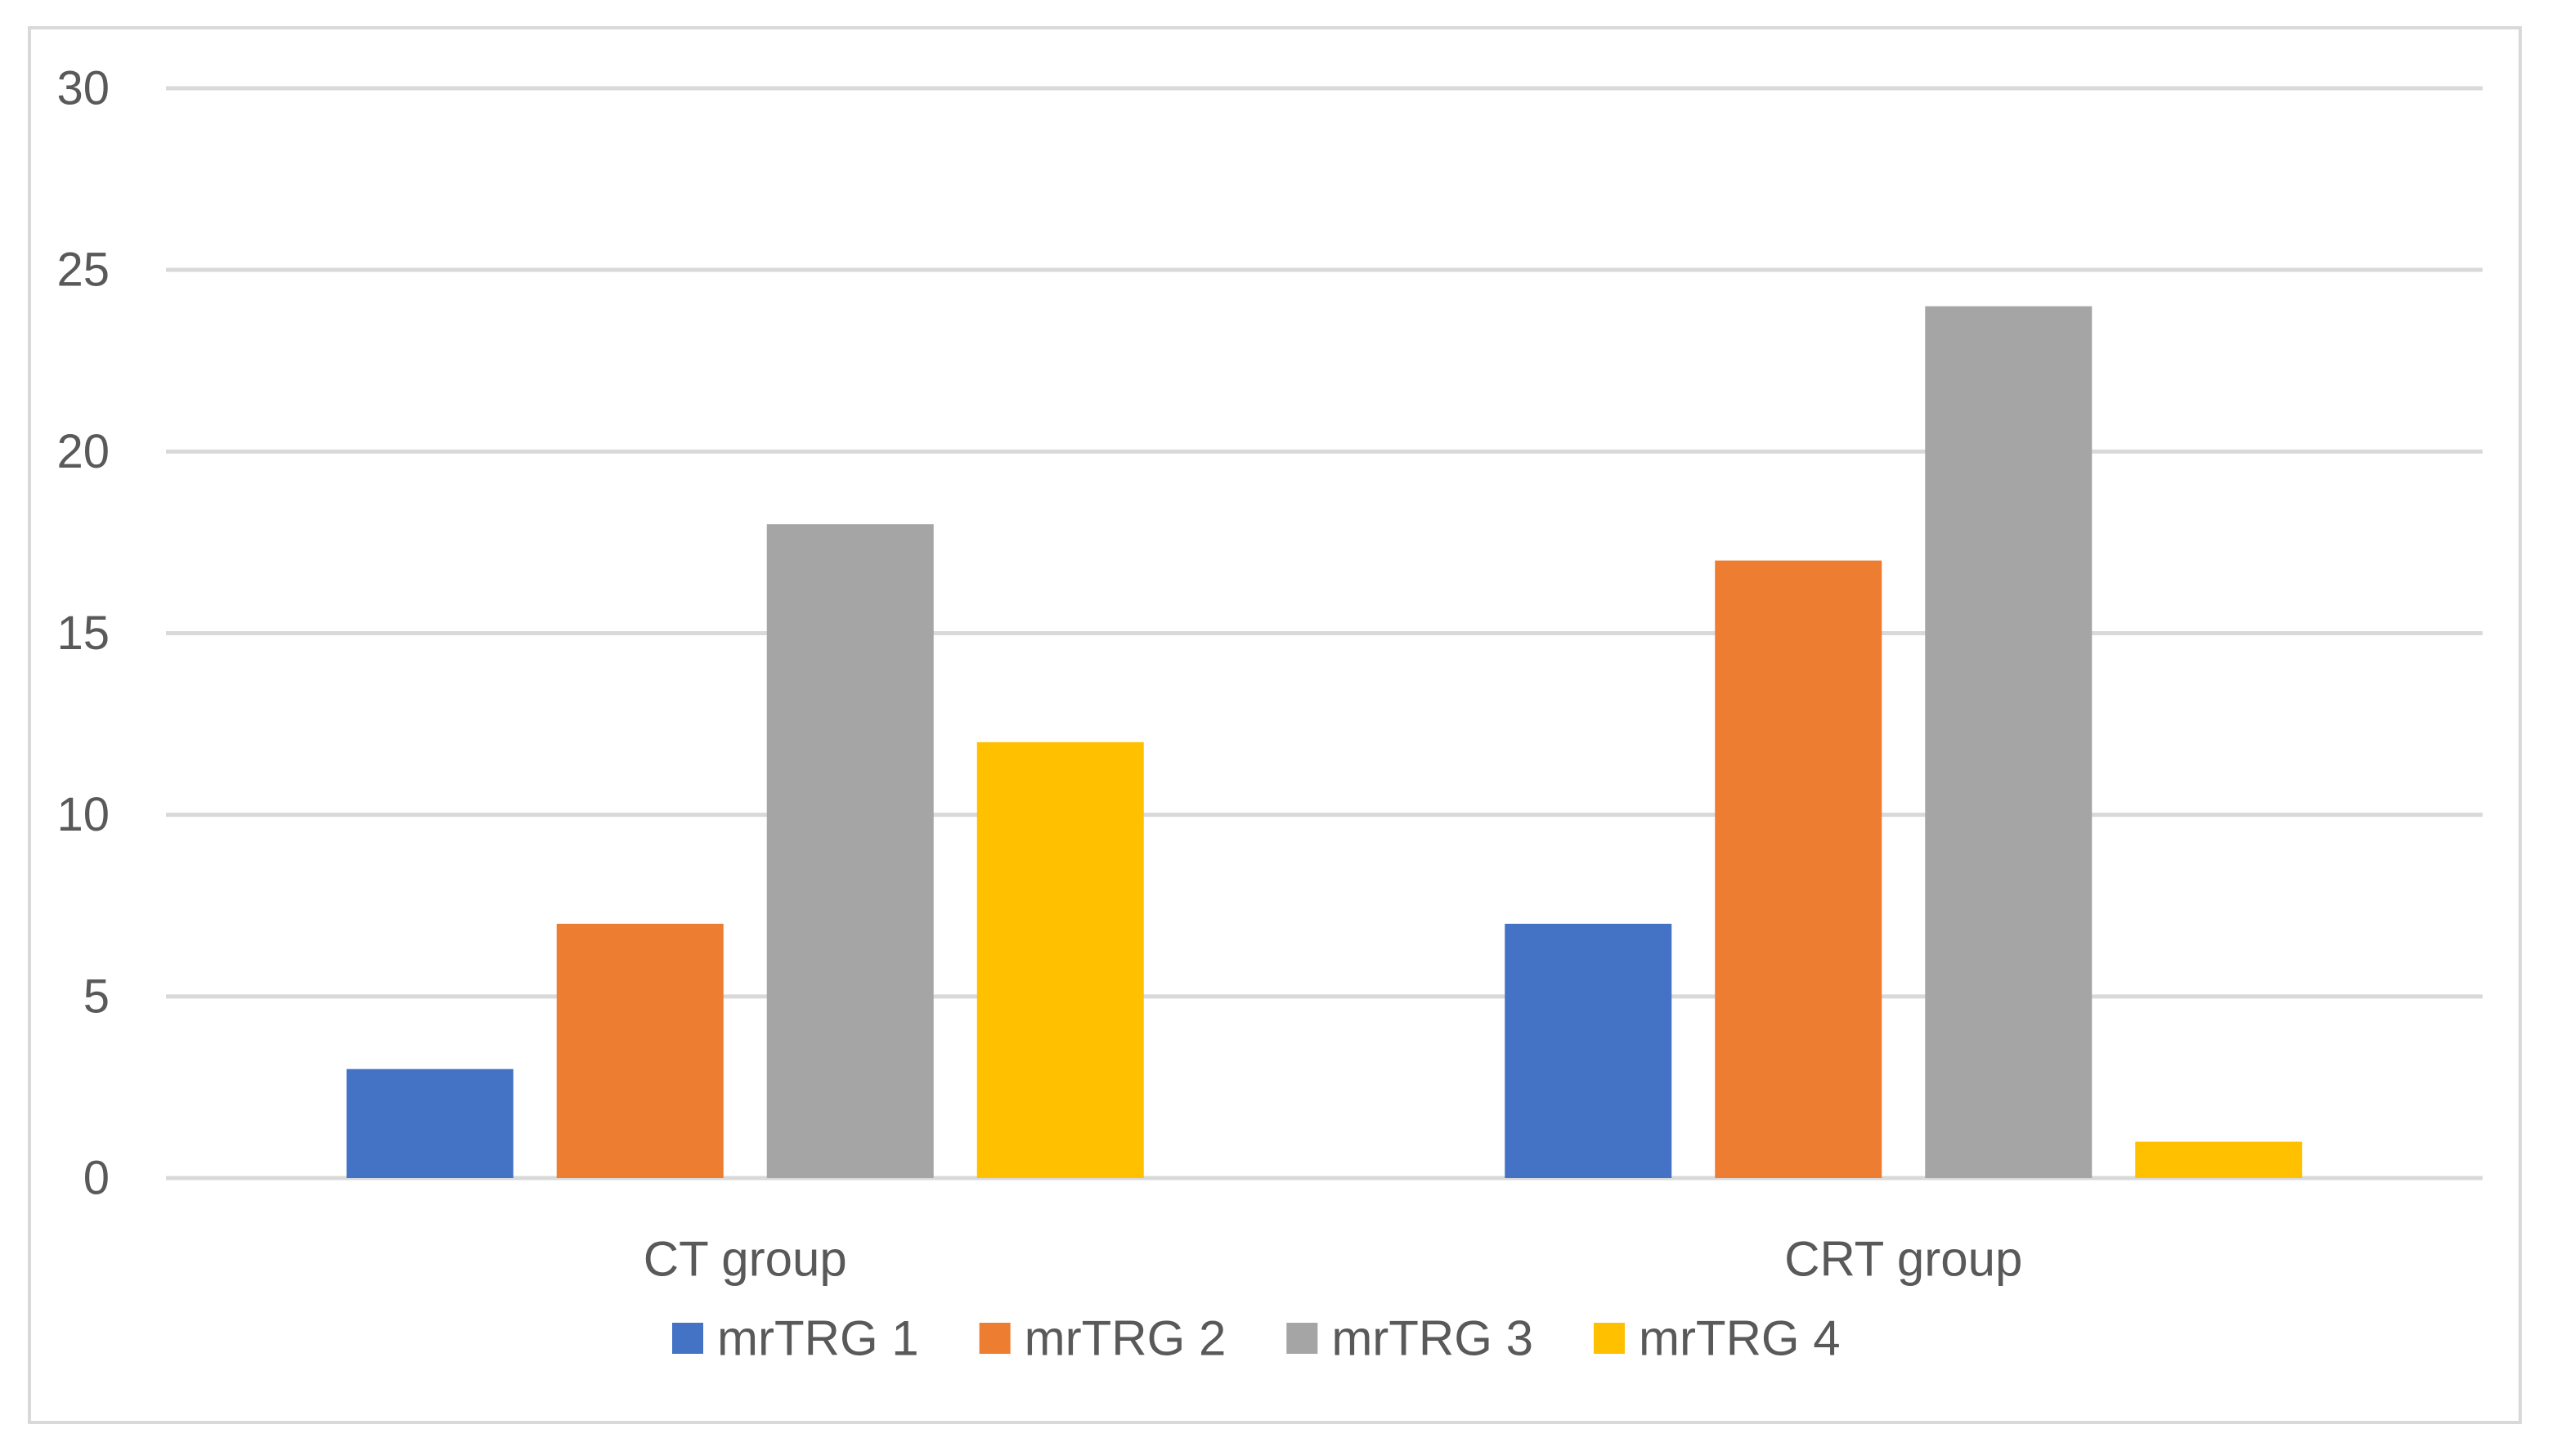  Describe the element at coordinates (745, 1259) in the screenshot. I see `x-category-label: CT group` at that location.